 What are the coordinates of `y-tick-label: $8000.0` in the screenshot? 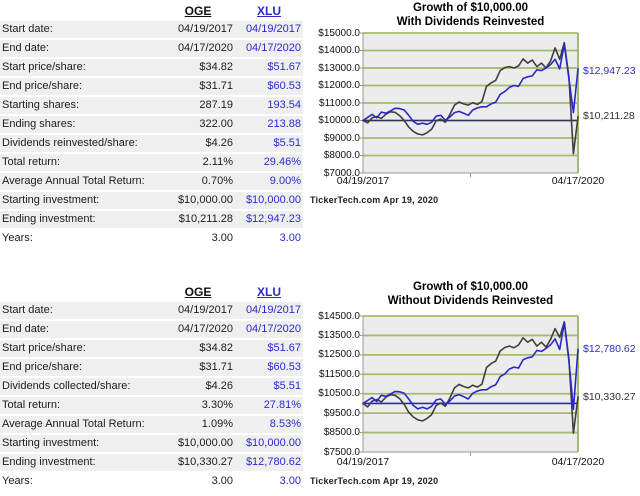 It's located at (341, 155).